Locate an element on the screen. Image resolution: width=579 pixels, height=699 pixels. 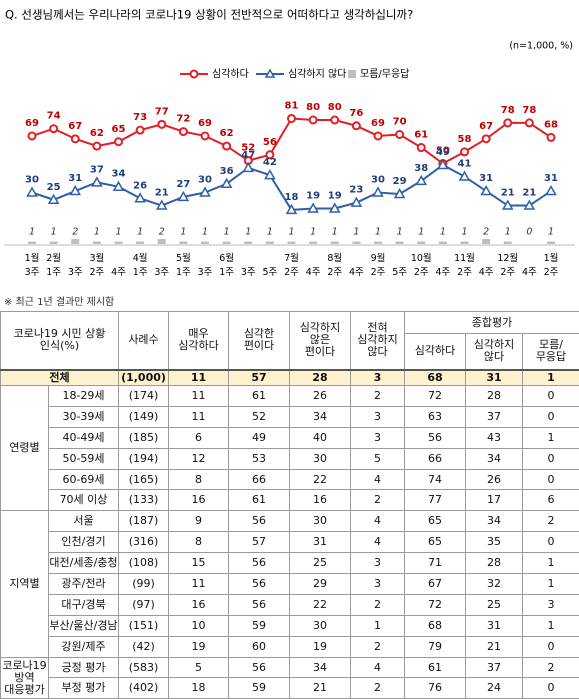
header-cell: 심각하지 않은 편이다 is located at coordinates (320, 340).